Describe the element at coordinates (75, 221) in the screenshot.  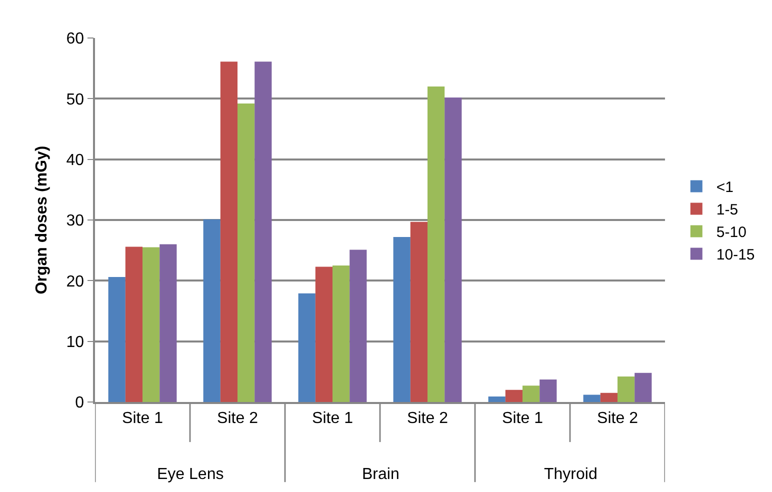
I see `y-tick-label: 30` at that location.